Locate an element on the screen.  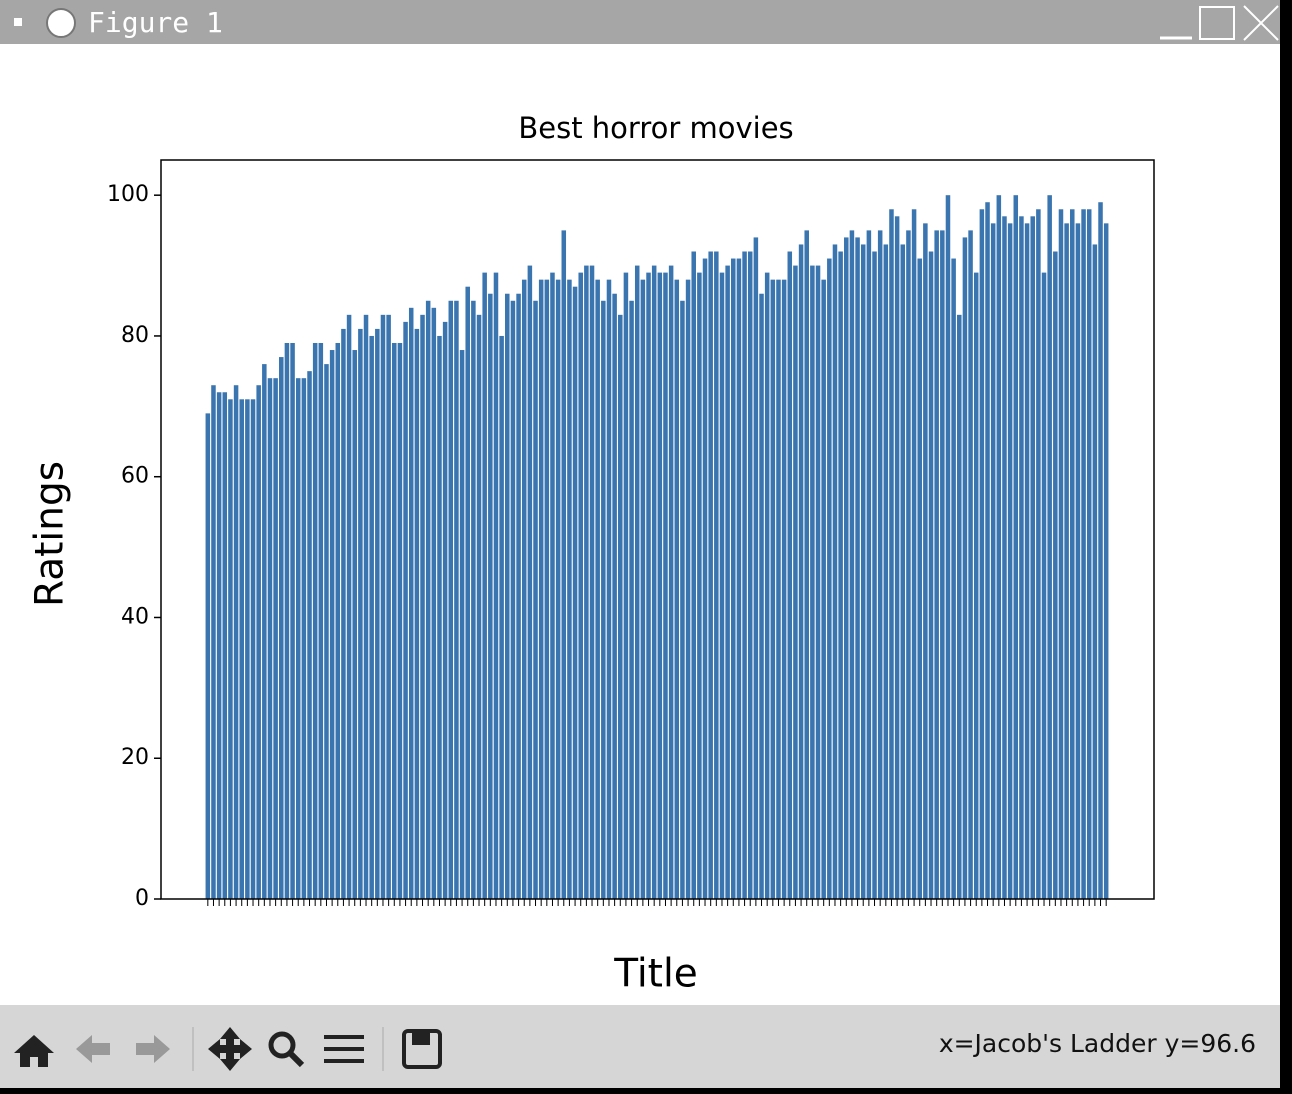
y-tick-label: 40 is located at coordinates (135, 616).